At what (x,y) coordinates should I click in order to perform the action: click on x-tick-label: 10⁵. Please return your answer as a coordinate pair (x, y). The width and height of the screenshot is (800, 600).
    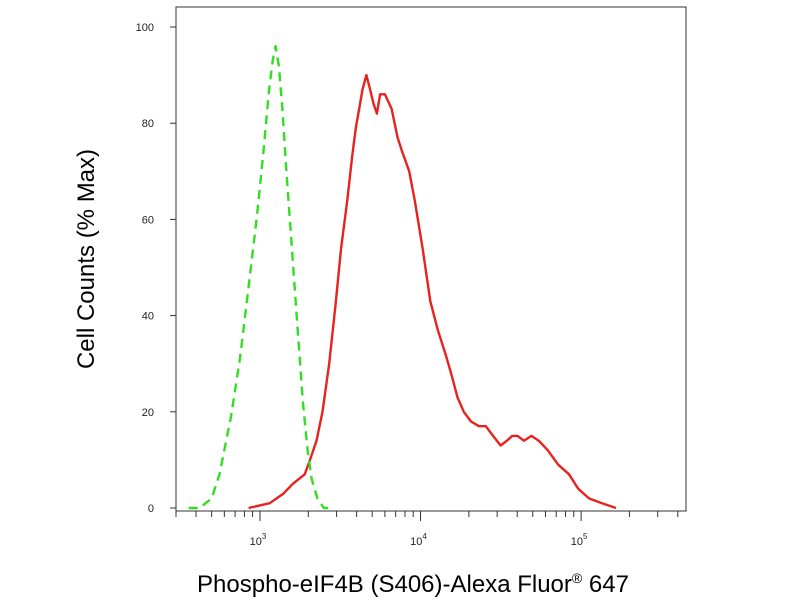
    Looking at the image, I should click on (579, 540).